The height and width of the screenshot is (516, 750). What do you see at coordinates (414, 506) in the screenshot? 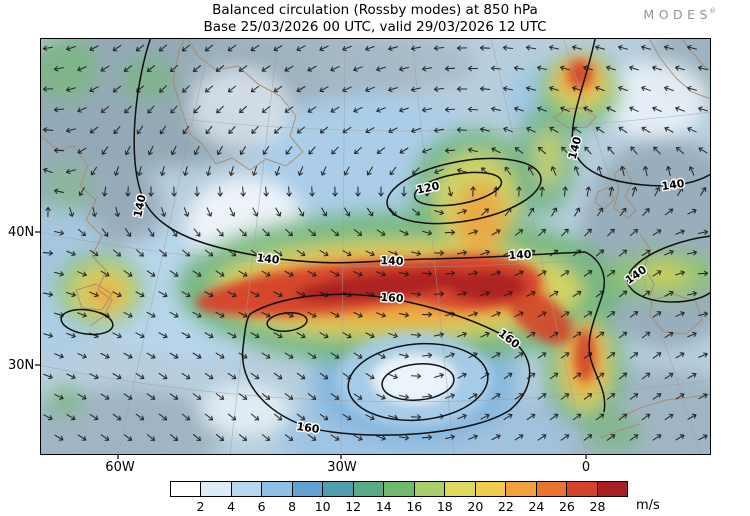
I see `colorbar-tick: 16` at bounding box center [414, 506].